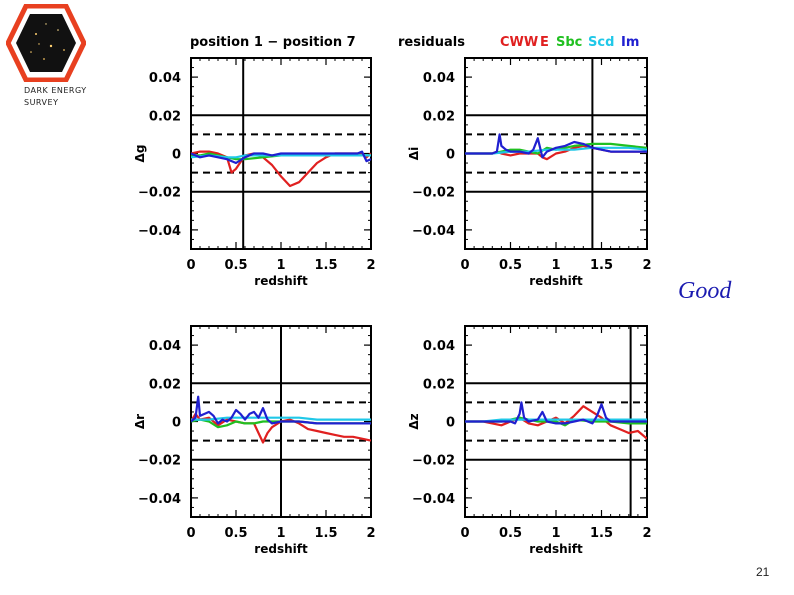  I want to click on panel-r: 0.04 0.02 0 −0.02 −0.04 0 0.5 1 1.5 2 redshift Δr, so click(254, 440).